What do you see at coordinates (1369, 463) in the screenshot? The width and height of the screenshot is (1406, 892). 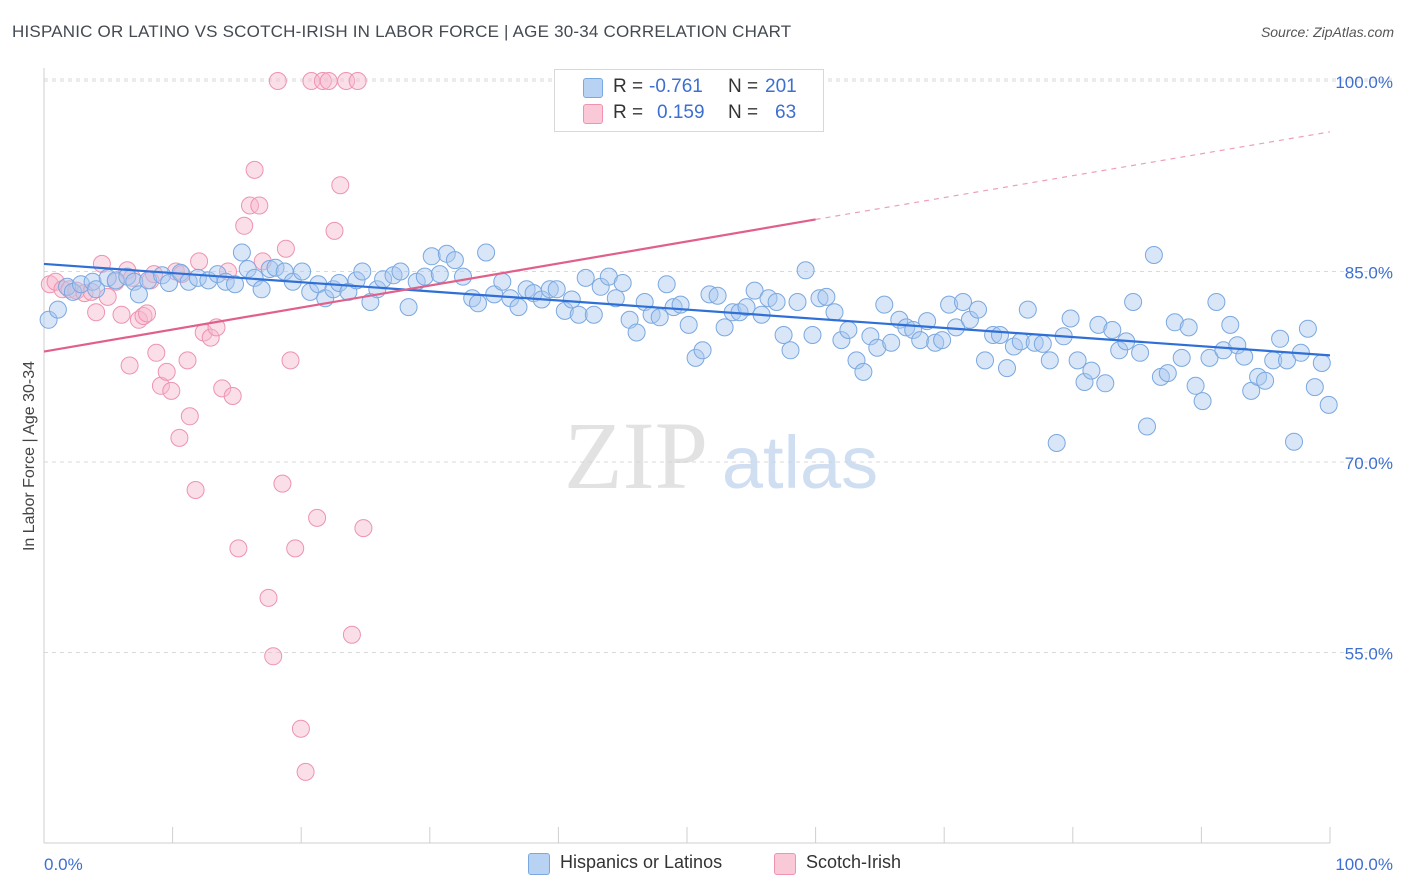 I see `y-tick-label: 70.0%` at bounding box center [1369, 463].